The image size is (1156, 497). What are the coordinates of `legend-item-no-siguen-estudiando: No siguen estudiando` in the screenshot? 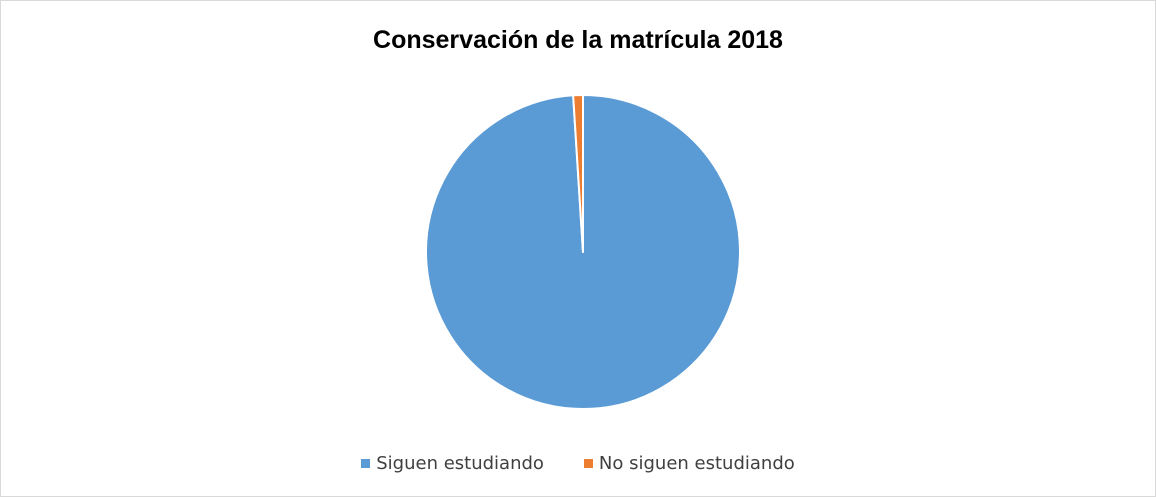 It's located at (689, 463).